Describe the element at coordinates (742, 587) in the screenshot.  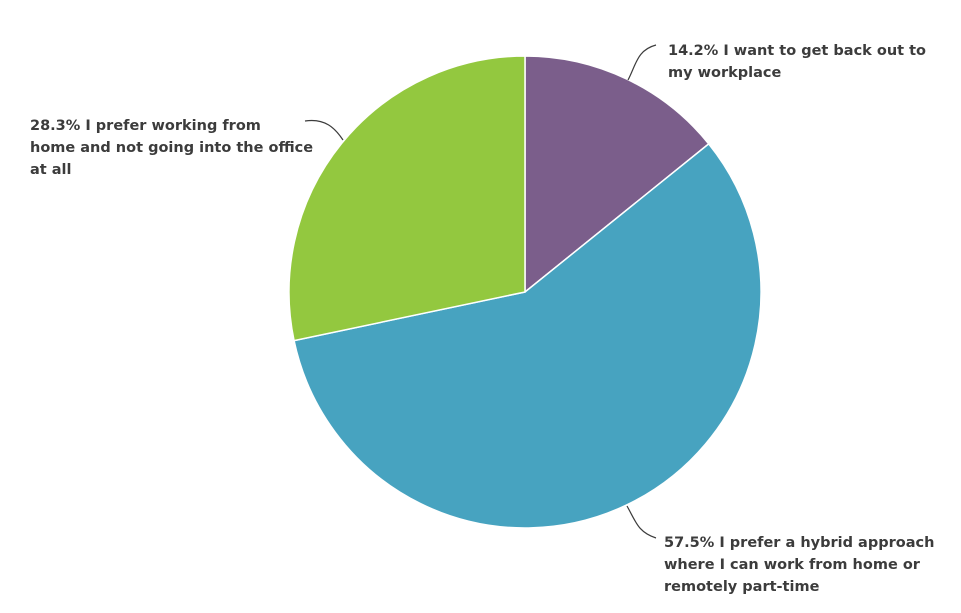
I see `slice-label-2-line-3: remotely part-time` at that location.